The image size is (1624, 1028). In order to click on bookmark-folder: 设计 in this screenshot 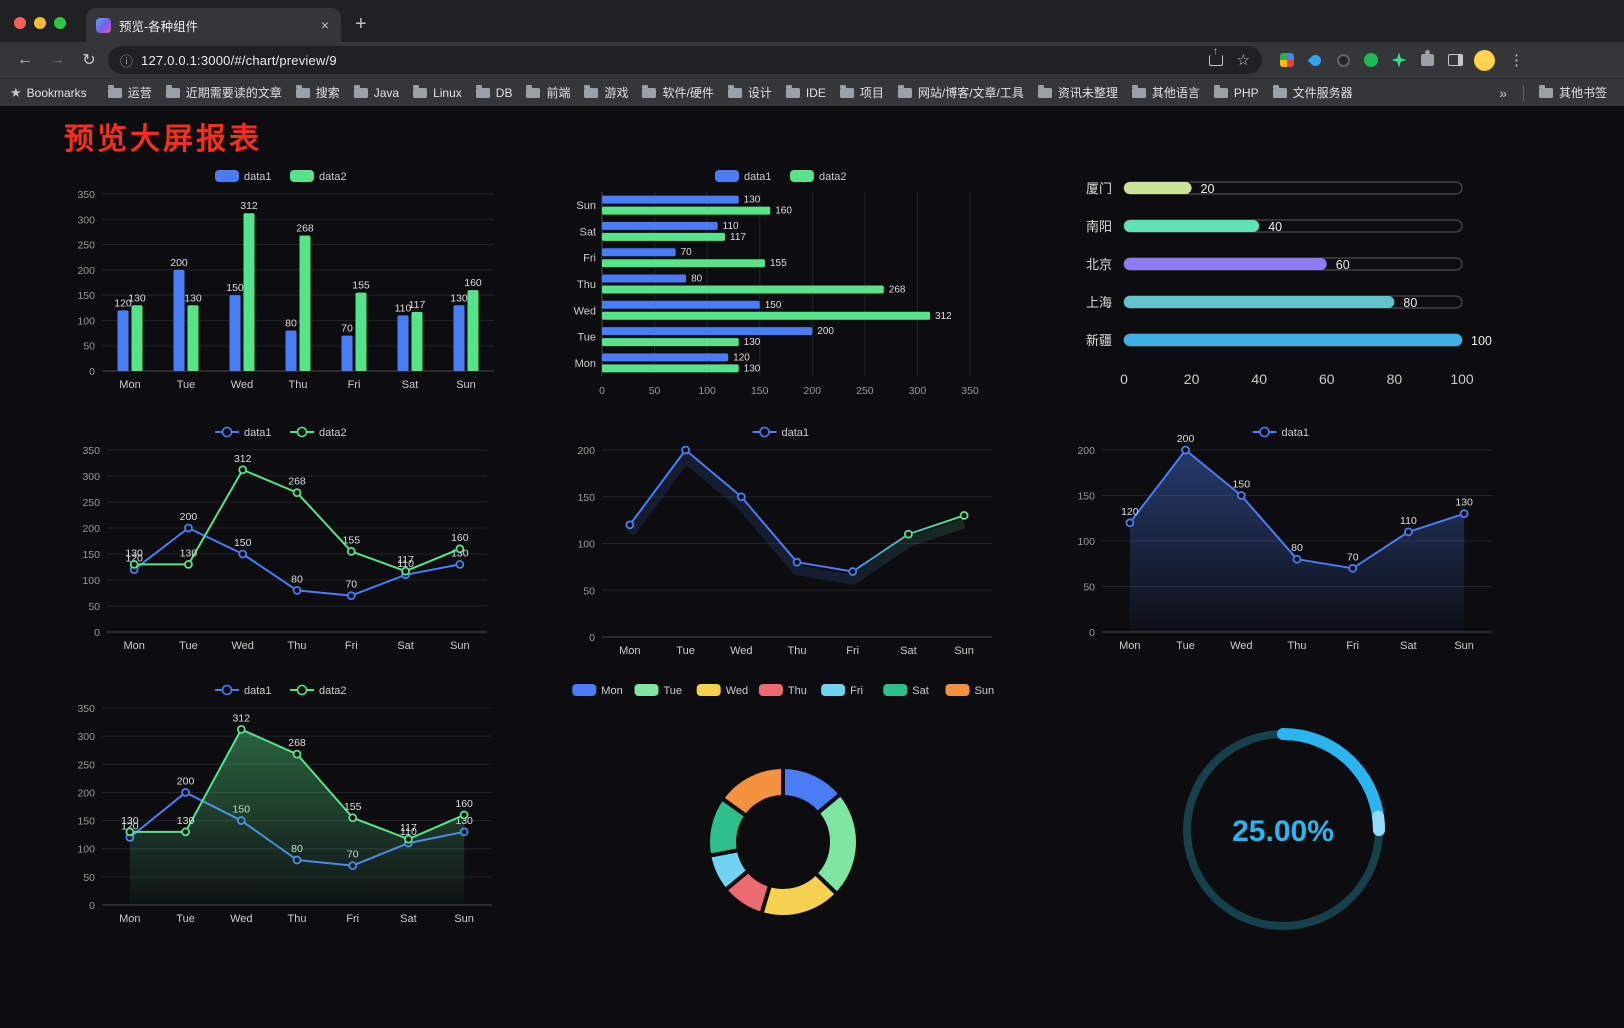, I will do `click(750, 92)`.